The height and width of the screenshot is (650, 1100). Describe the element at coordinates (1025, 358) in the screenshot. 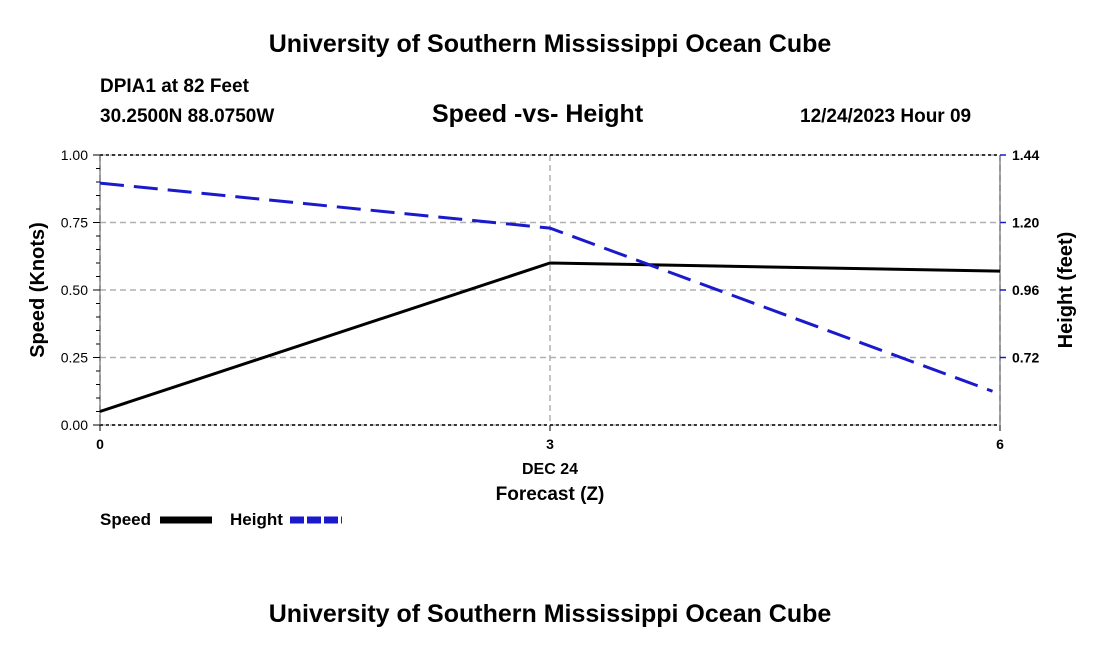

I see `right-axis-tick-label: 0.72` at that location.